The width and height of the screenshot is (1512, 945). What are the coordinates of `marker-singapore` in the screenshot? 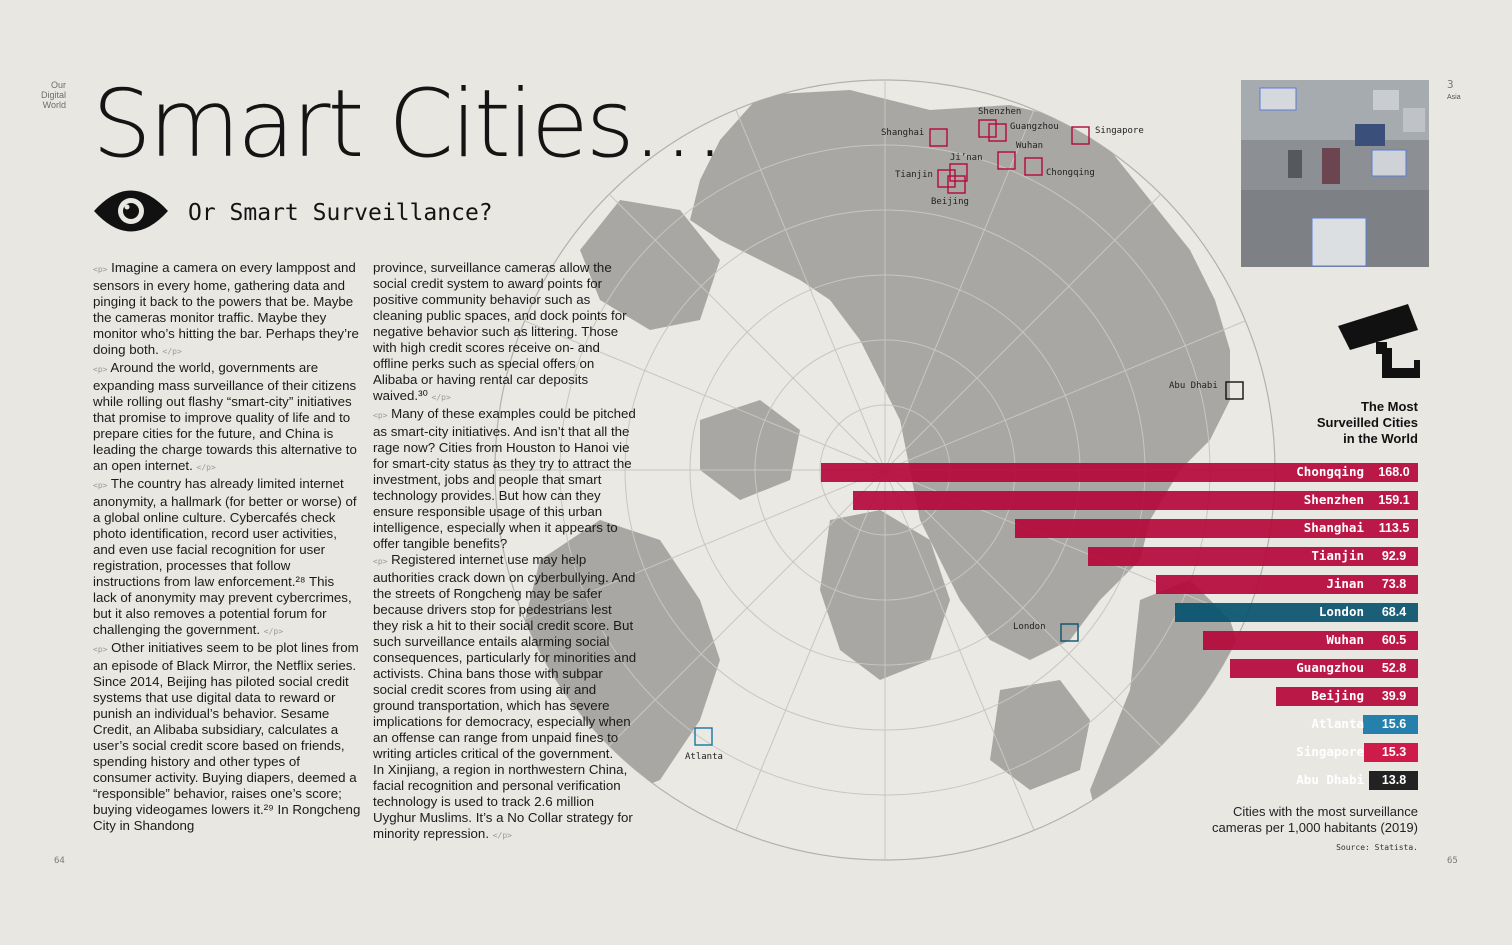 It's located at (1080, 135).